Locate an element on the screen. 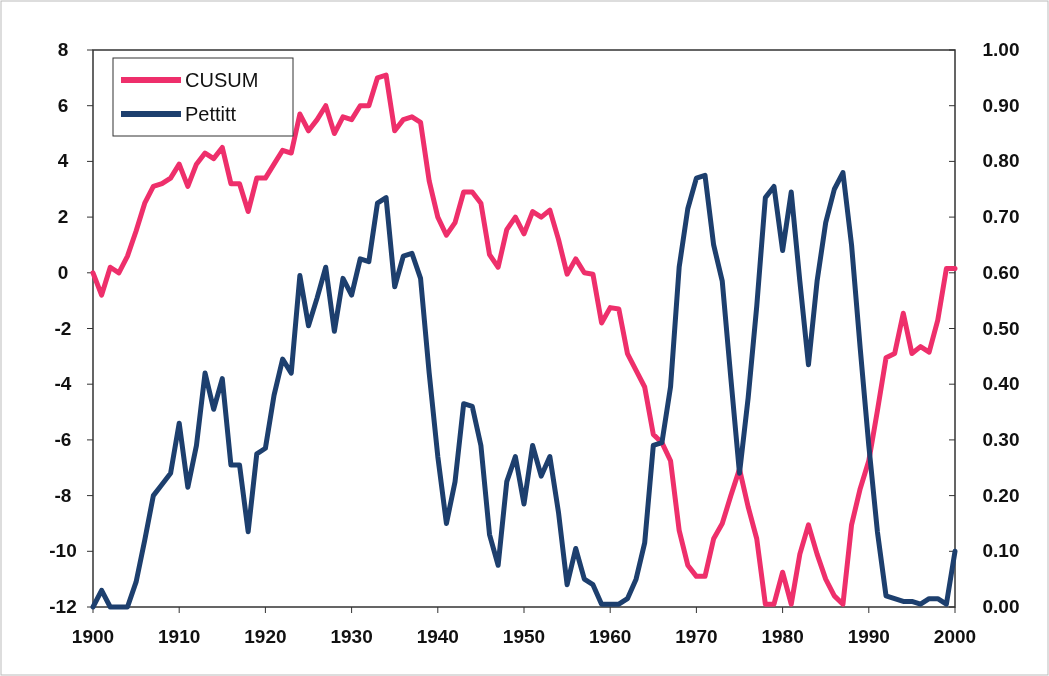  y2-tick-label: 0.10 is located at coordinates (1001, 551).